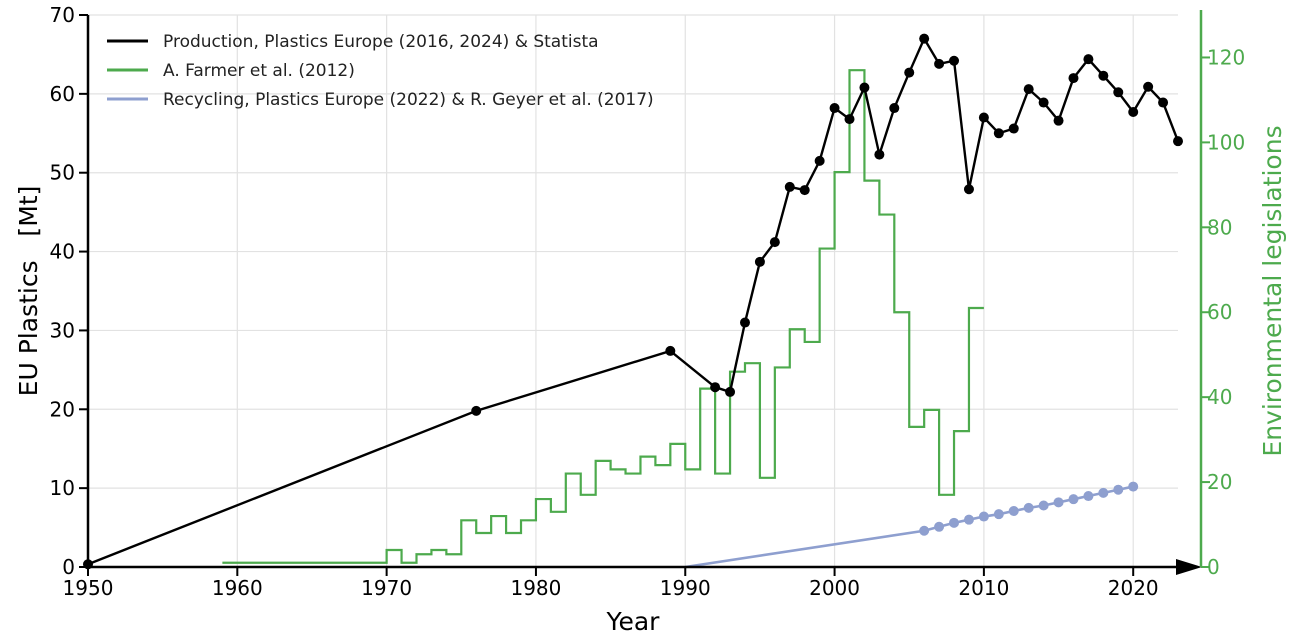 The height and width of the screenshot is (636, 1291). Describe the element at coordinates (62, 409) in the screenshot. I see `y-tick-label: 20` at that location.